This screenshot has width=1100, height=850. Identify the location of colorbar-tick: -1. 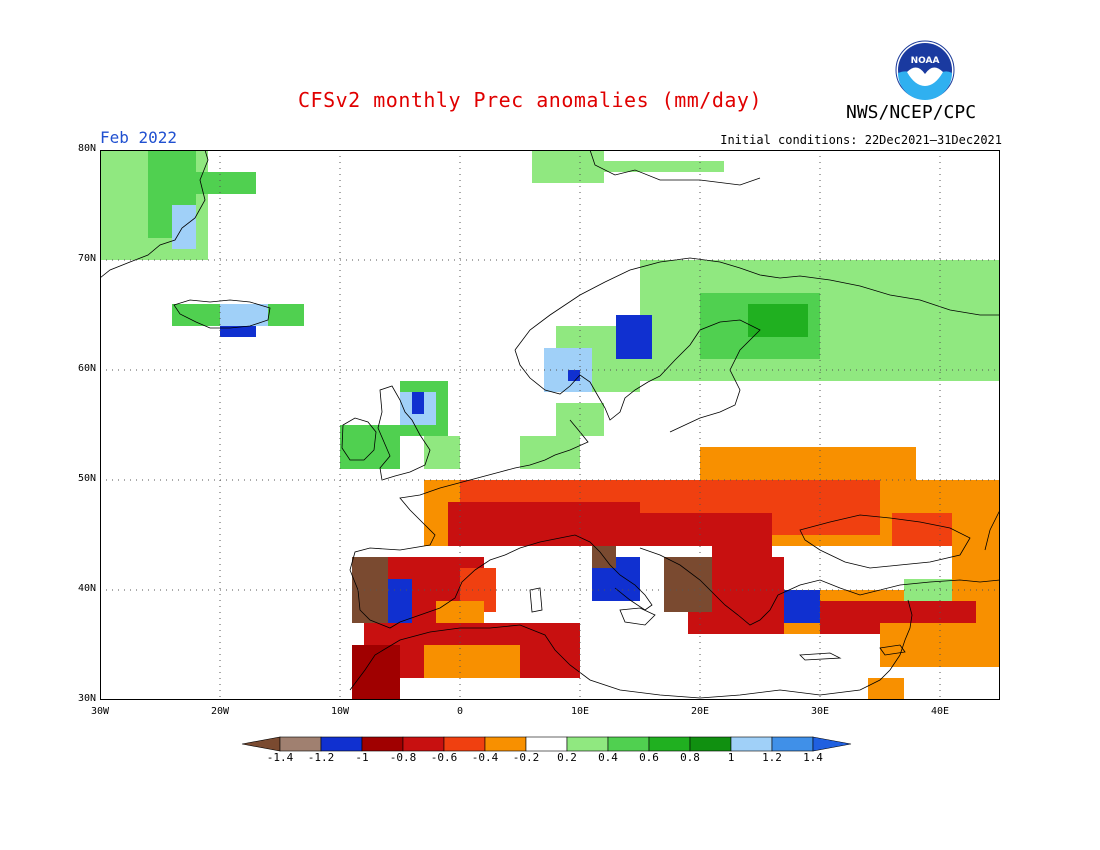
(362, 757).